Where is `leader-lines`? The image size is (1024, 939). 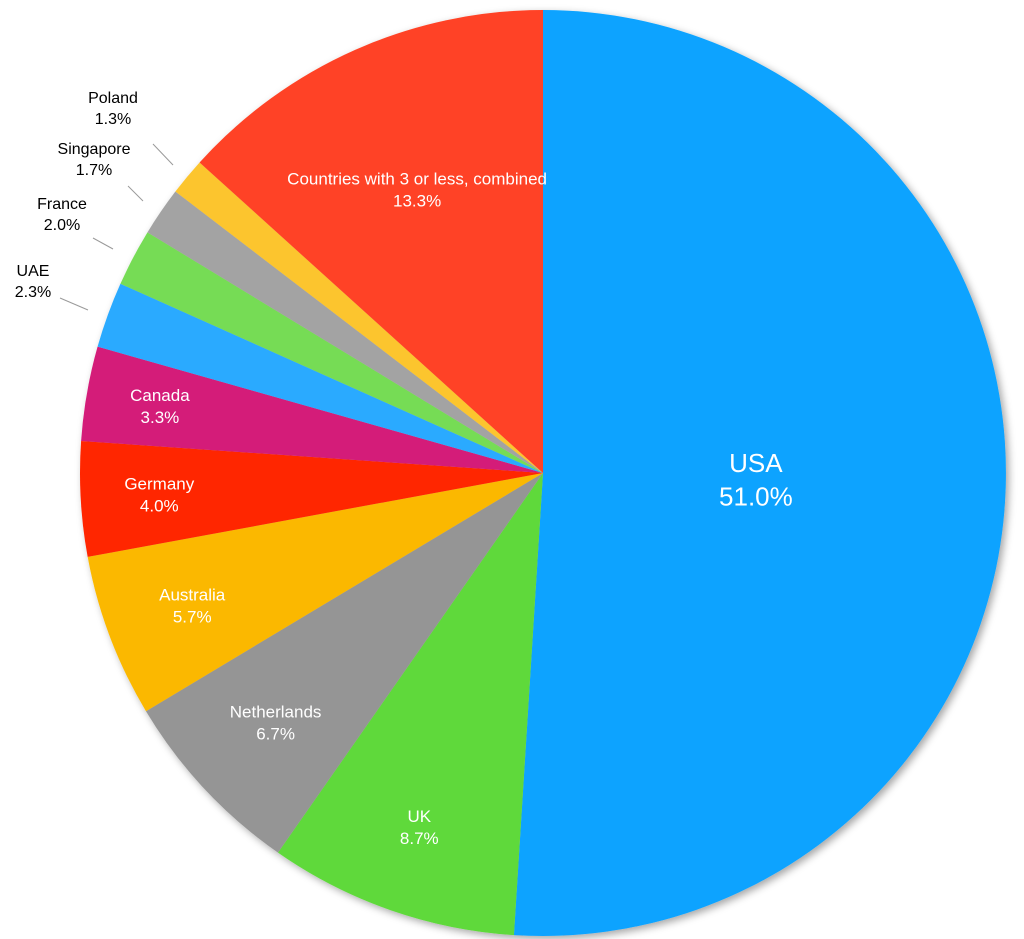
leader-lines is located at coordinates (116, 227).